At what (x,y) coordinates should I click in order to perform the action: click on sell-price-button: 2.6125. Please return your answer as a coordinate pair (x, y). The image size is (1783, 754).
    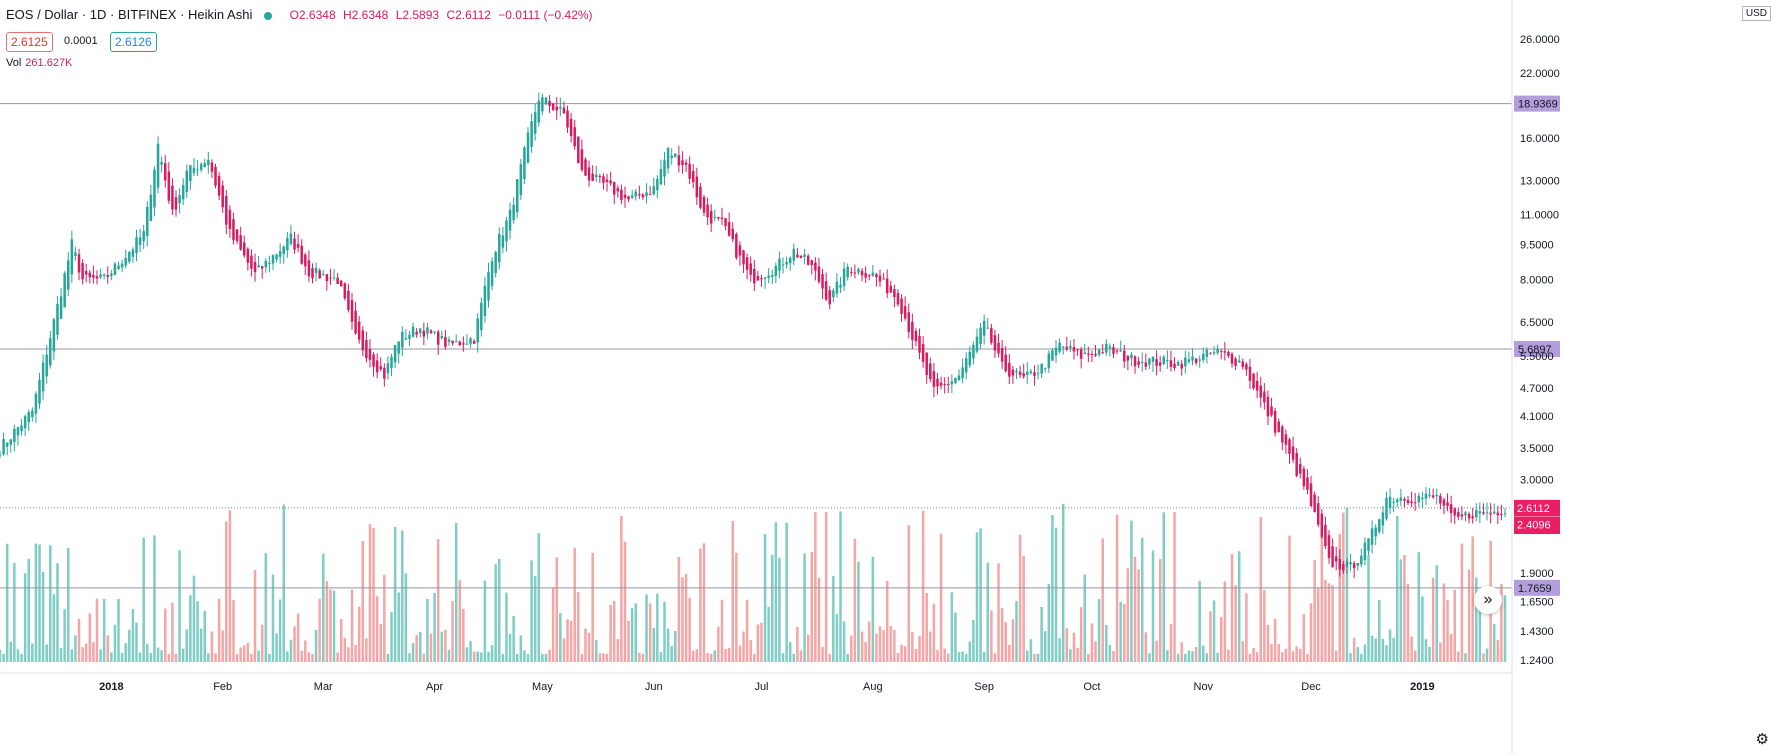
    Looking at the image, I should click on (29, 42).